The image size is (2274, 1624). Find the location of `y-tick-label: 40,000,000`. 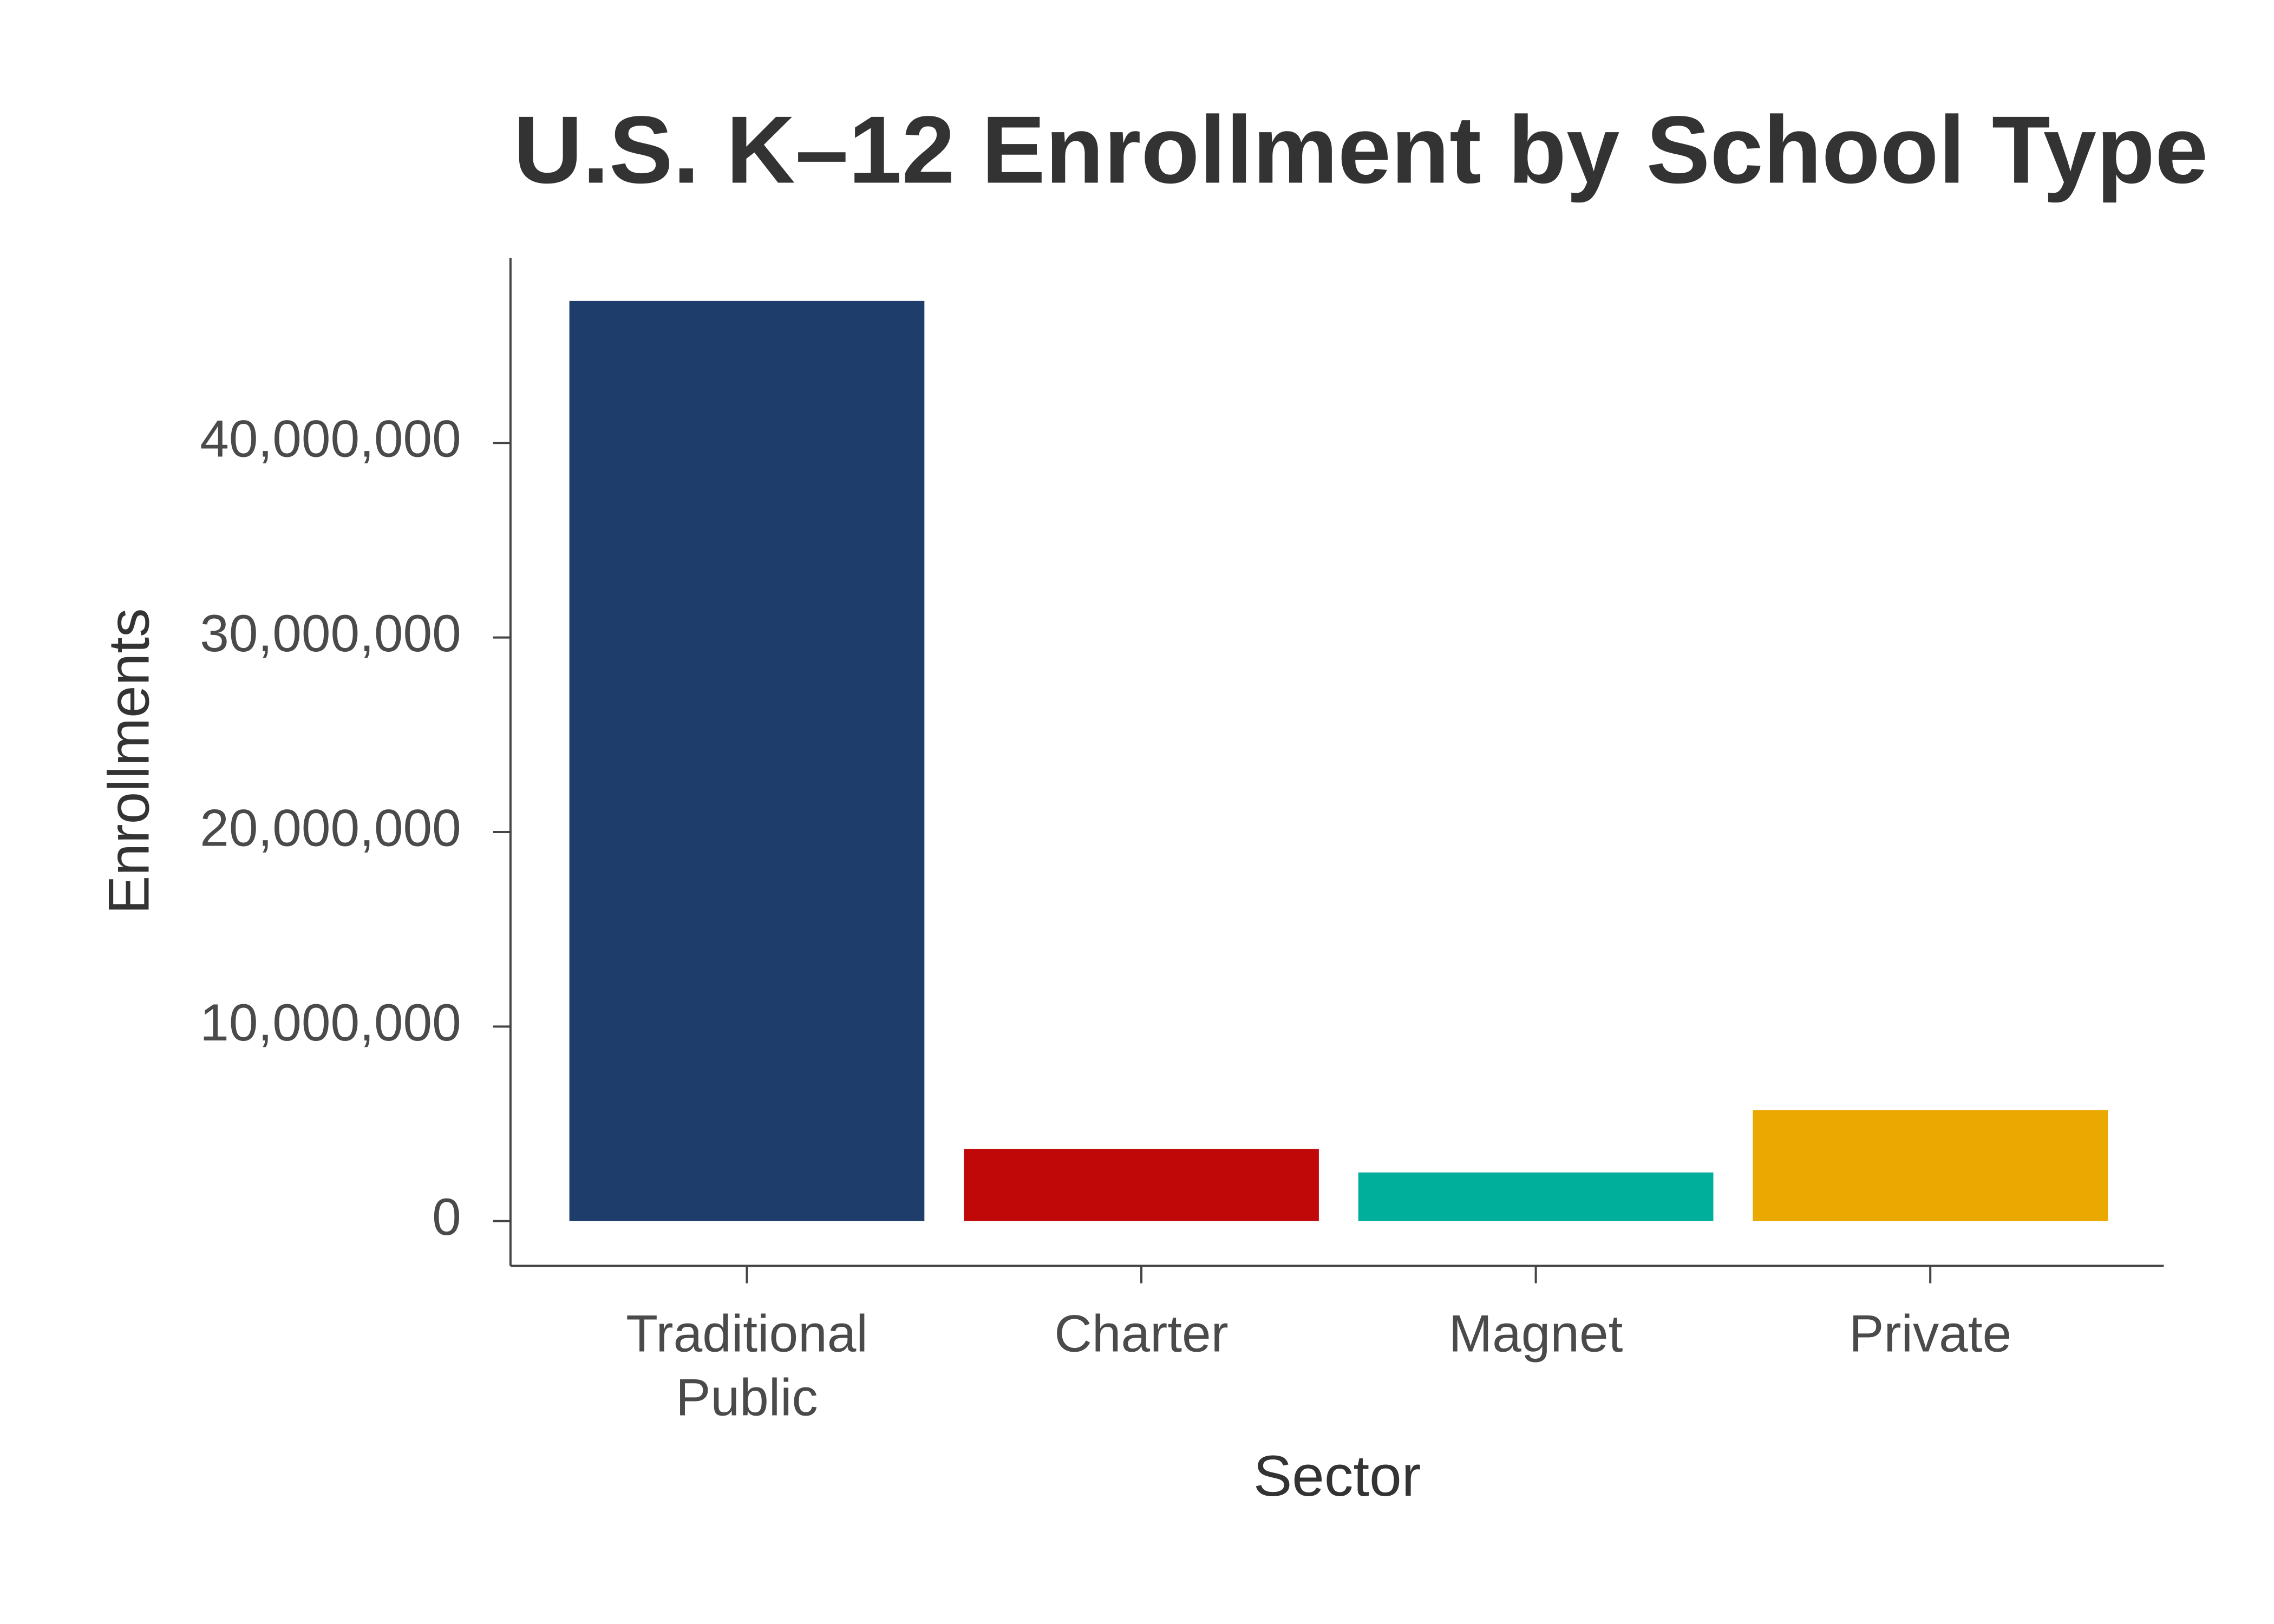

y-tick-label: 40,000,000 is located at coordinates (331, 439).